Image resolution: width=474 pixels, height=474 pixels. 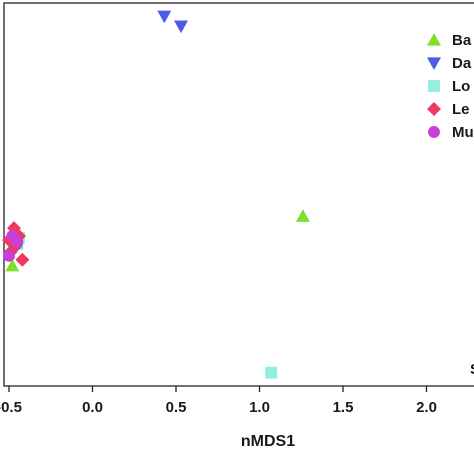 What do you see at coordinates (461, 109) in the screenshot?
I see `legend-label-le: Le` at bounding box center [461, 109].